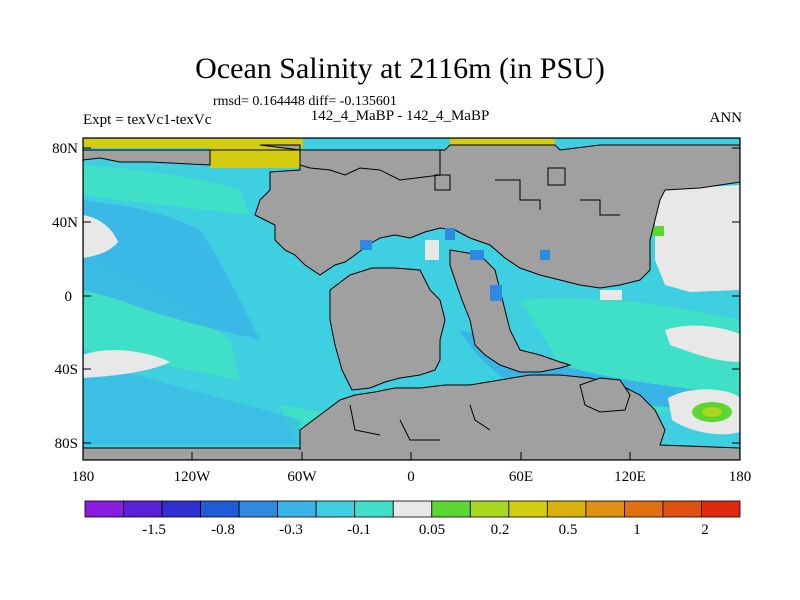 This screenshot has width=800, height=600. Describe the element at coordinates (630, 477) in the screenshot. I see `lon-label-120e: 120E` at that location.